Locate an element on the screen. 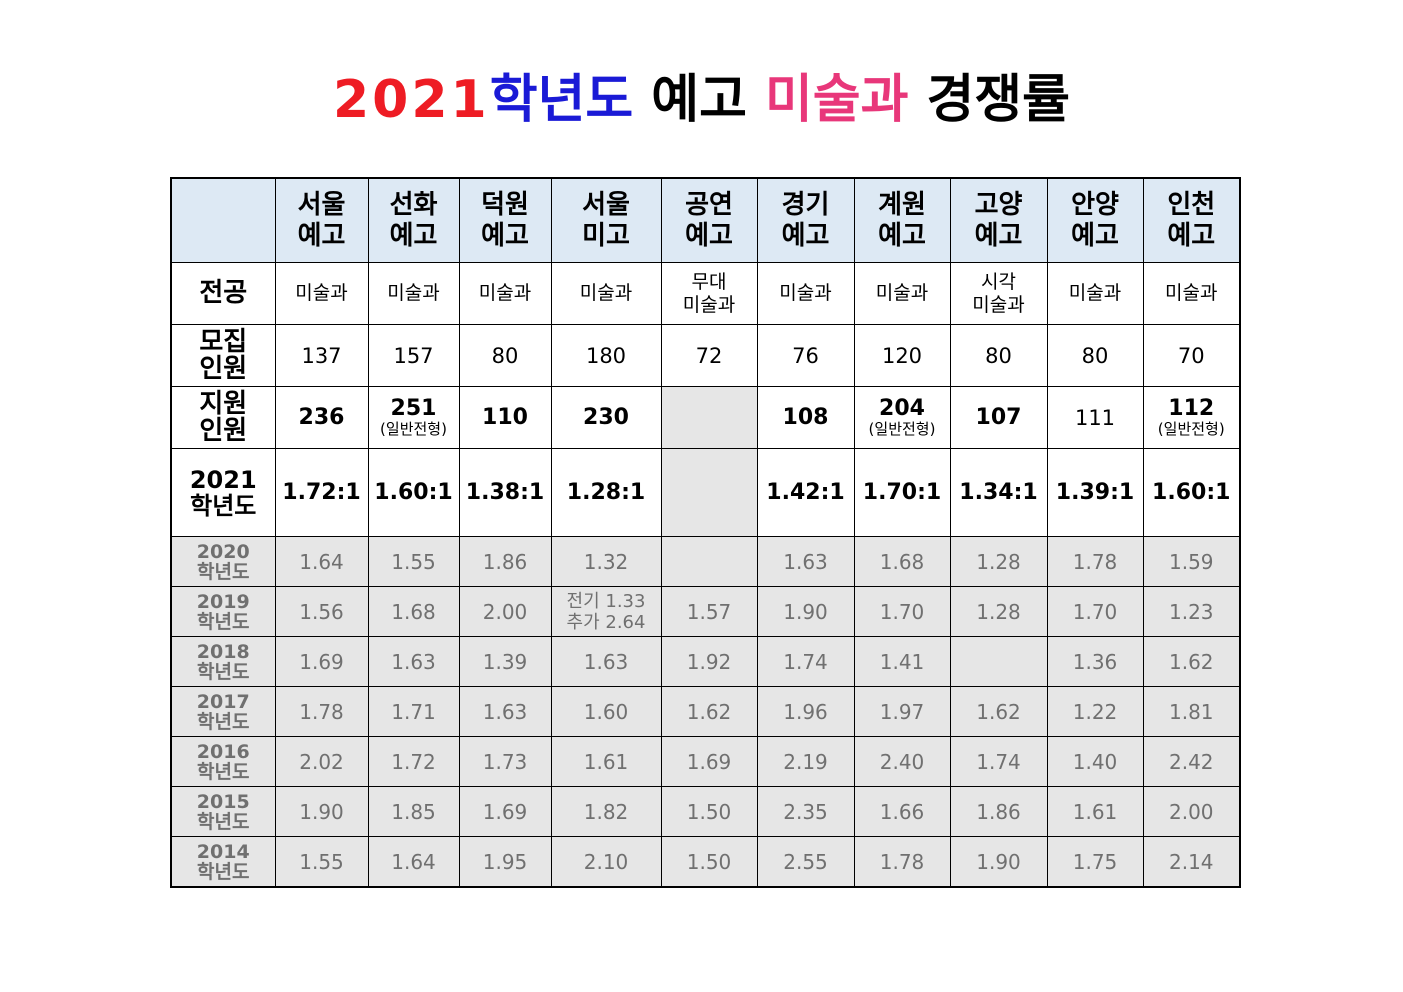  school-header-cell: 고양 예고 is located at coordinates (998, 220).